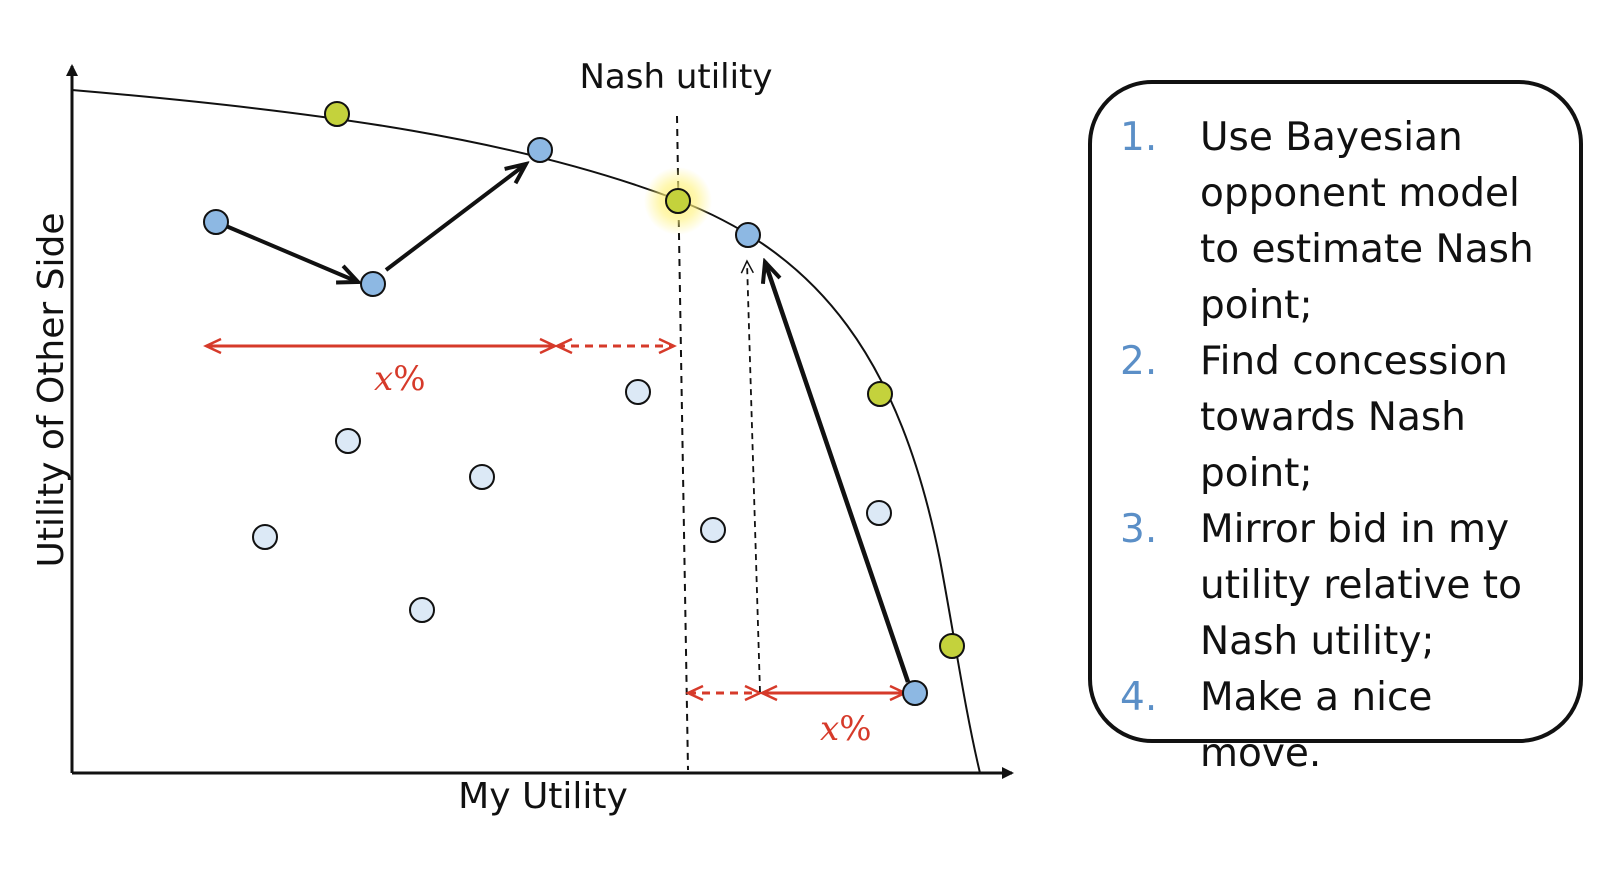  Describe the element at coordinates (678, 201) in the screenshot. I see `nash-point` at that location.